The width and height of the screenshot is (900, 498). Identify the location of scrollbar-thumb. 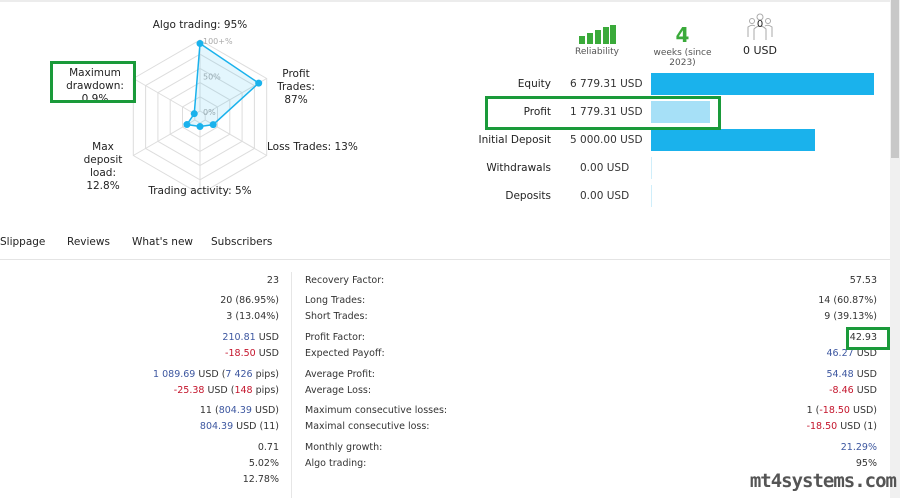
(895, 79).